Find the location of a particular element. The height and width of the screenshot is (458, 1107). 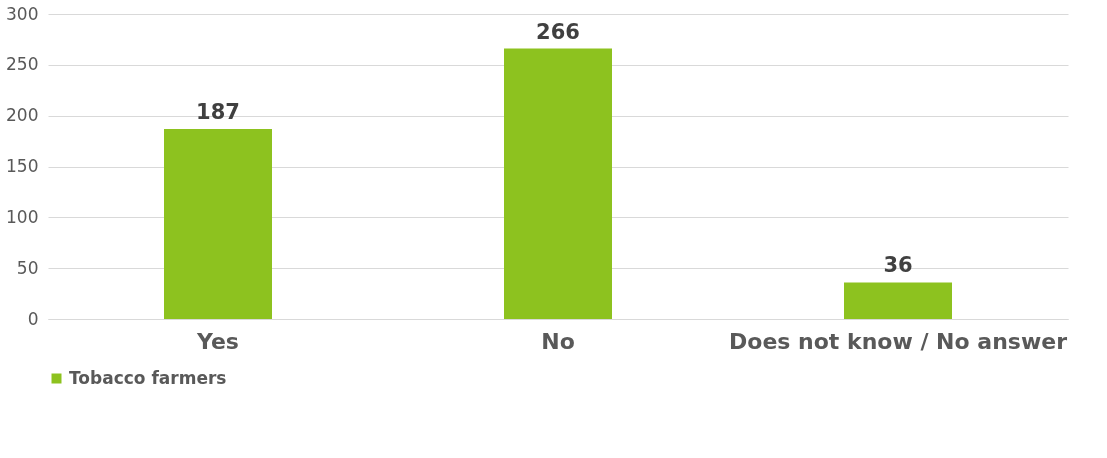

y-tick-label: 200 is located at coordinates (22, 115).